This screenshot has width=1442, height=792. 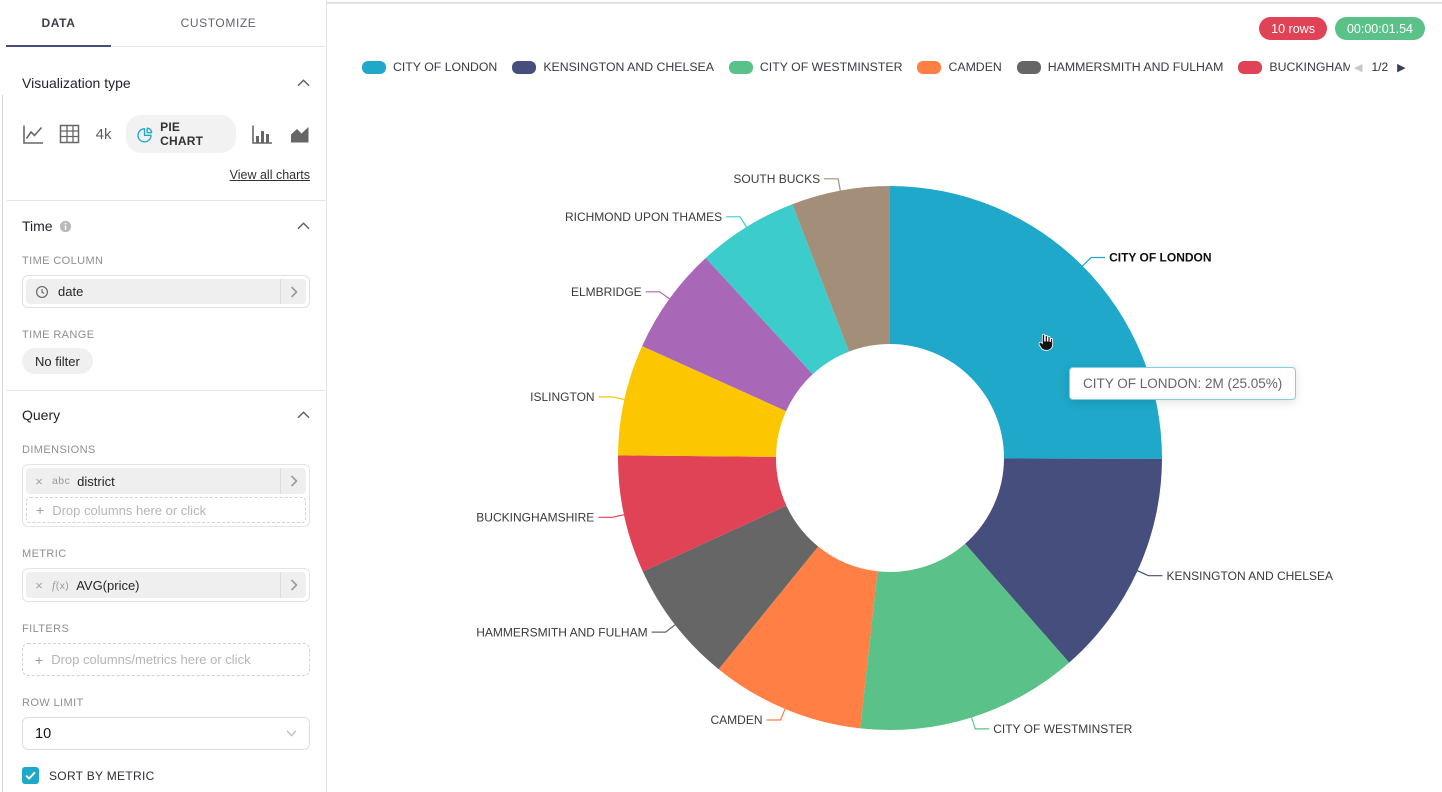 What do you see at coordinates (1183, 383) in the screenshot?
I see `chart-tooltip: CITY OF LONDON: 2M (25.05%)` at bounding box center [1183, 383].